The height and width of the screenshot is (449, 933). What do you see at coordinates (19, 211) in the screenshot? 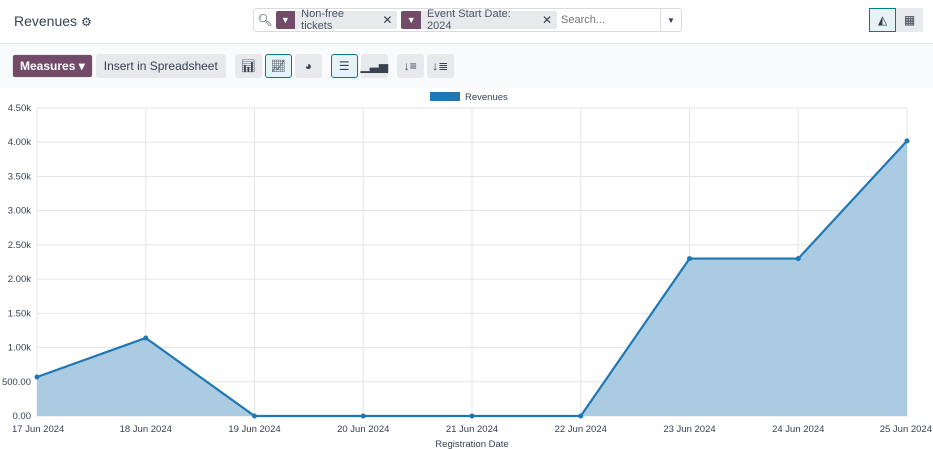
I see `y-tick-label: 3.00k` at bounding box center [19, 211].